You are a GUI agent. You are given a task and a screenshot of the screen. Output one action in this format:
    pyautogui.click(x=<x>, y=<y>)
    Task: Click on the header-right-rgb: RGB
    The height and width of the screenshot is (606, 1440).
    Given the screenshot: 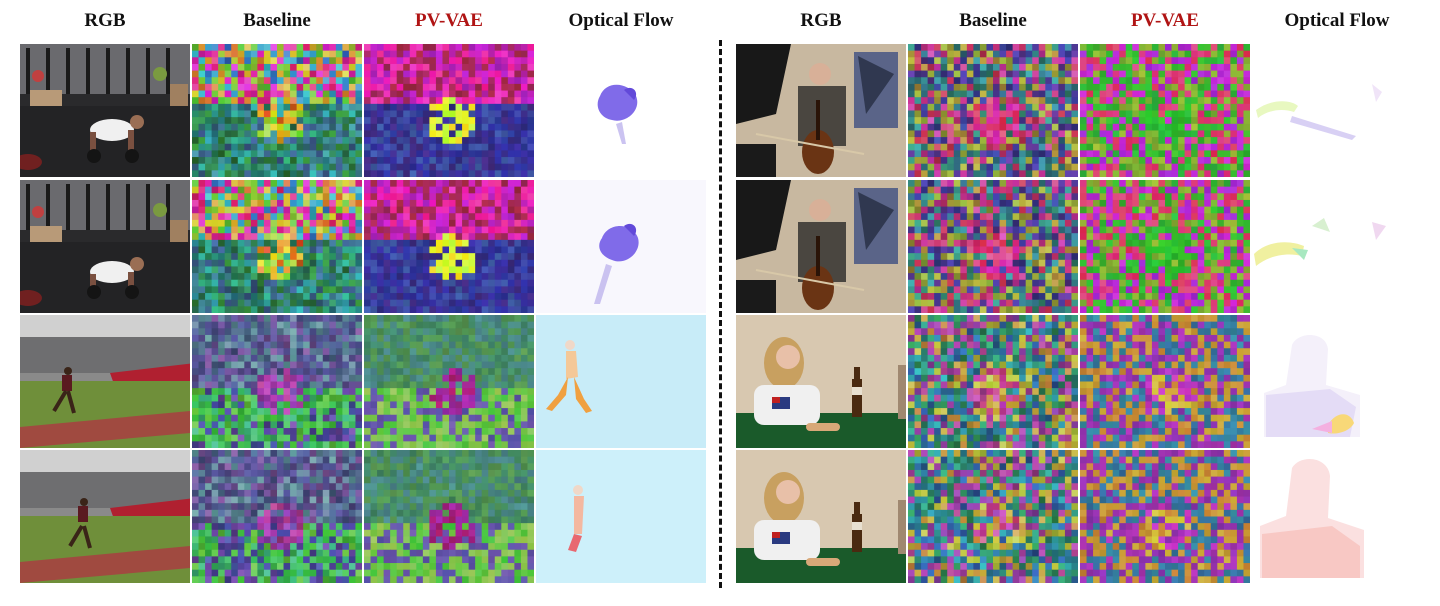 What is the action you would take?
    pyautogui.click(x=821, y=20)
    